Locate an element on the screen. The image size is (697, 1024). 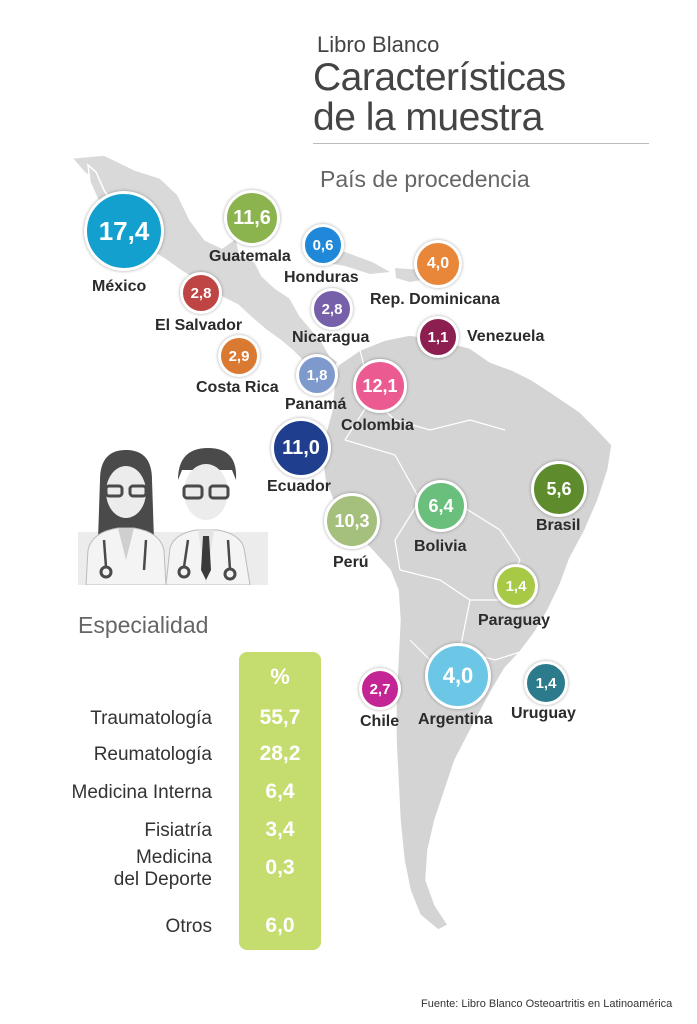
bubble-uruguay: 1,4 is located at coordinates (546, 683).